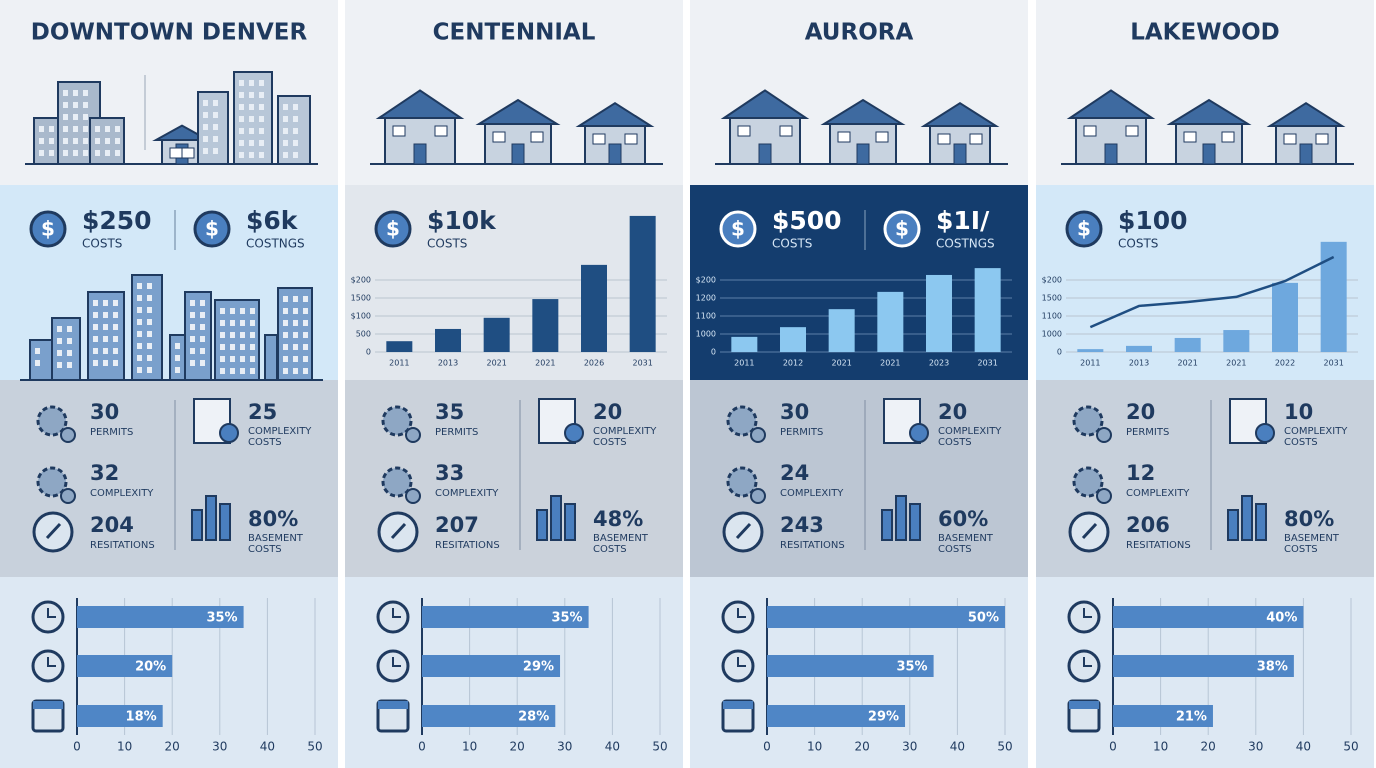 Image resolution: width=1376 pixels, height=768 pixels. What do you see at coordinates (182, 132) in the screenshot?
I see `house-roof` at bounding box center [182, 132].